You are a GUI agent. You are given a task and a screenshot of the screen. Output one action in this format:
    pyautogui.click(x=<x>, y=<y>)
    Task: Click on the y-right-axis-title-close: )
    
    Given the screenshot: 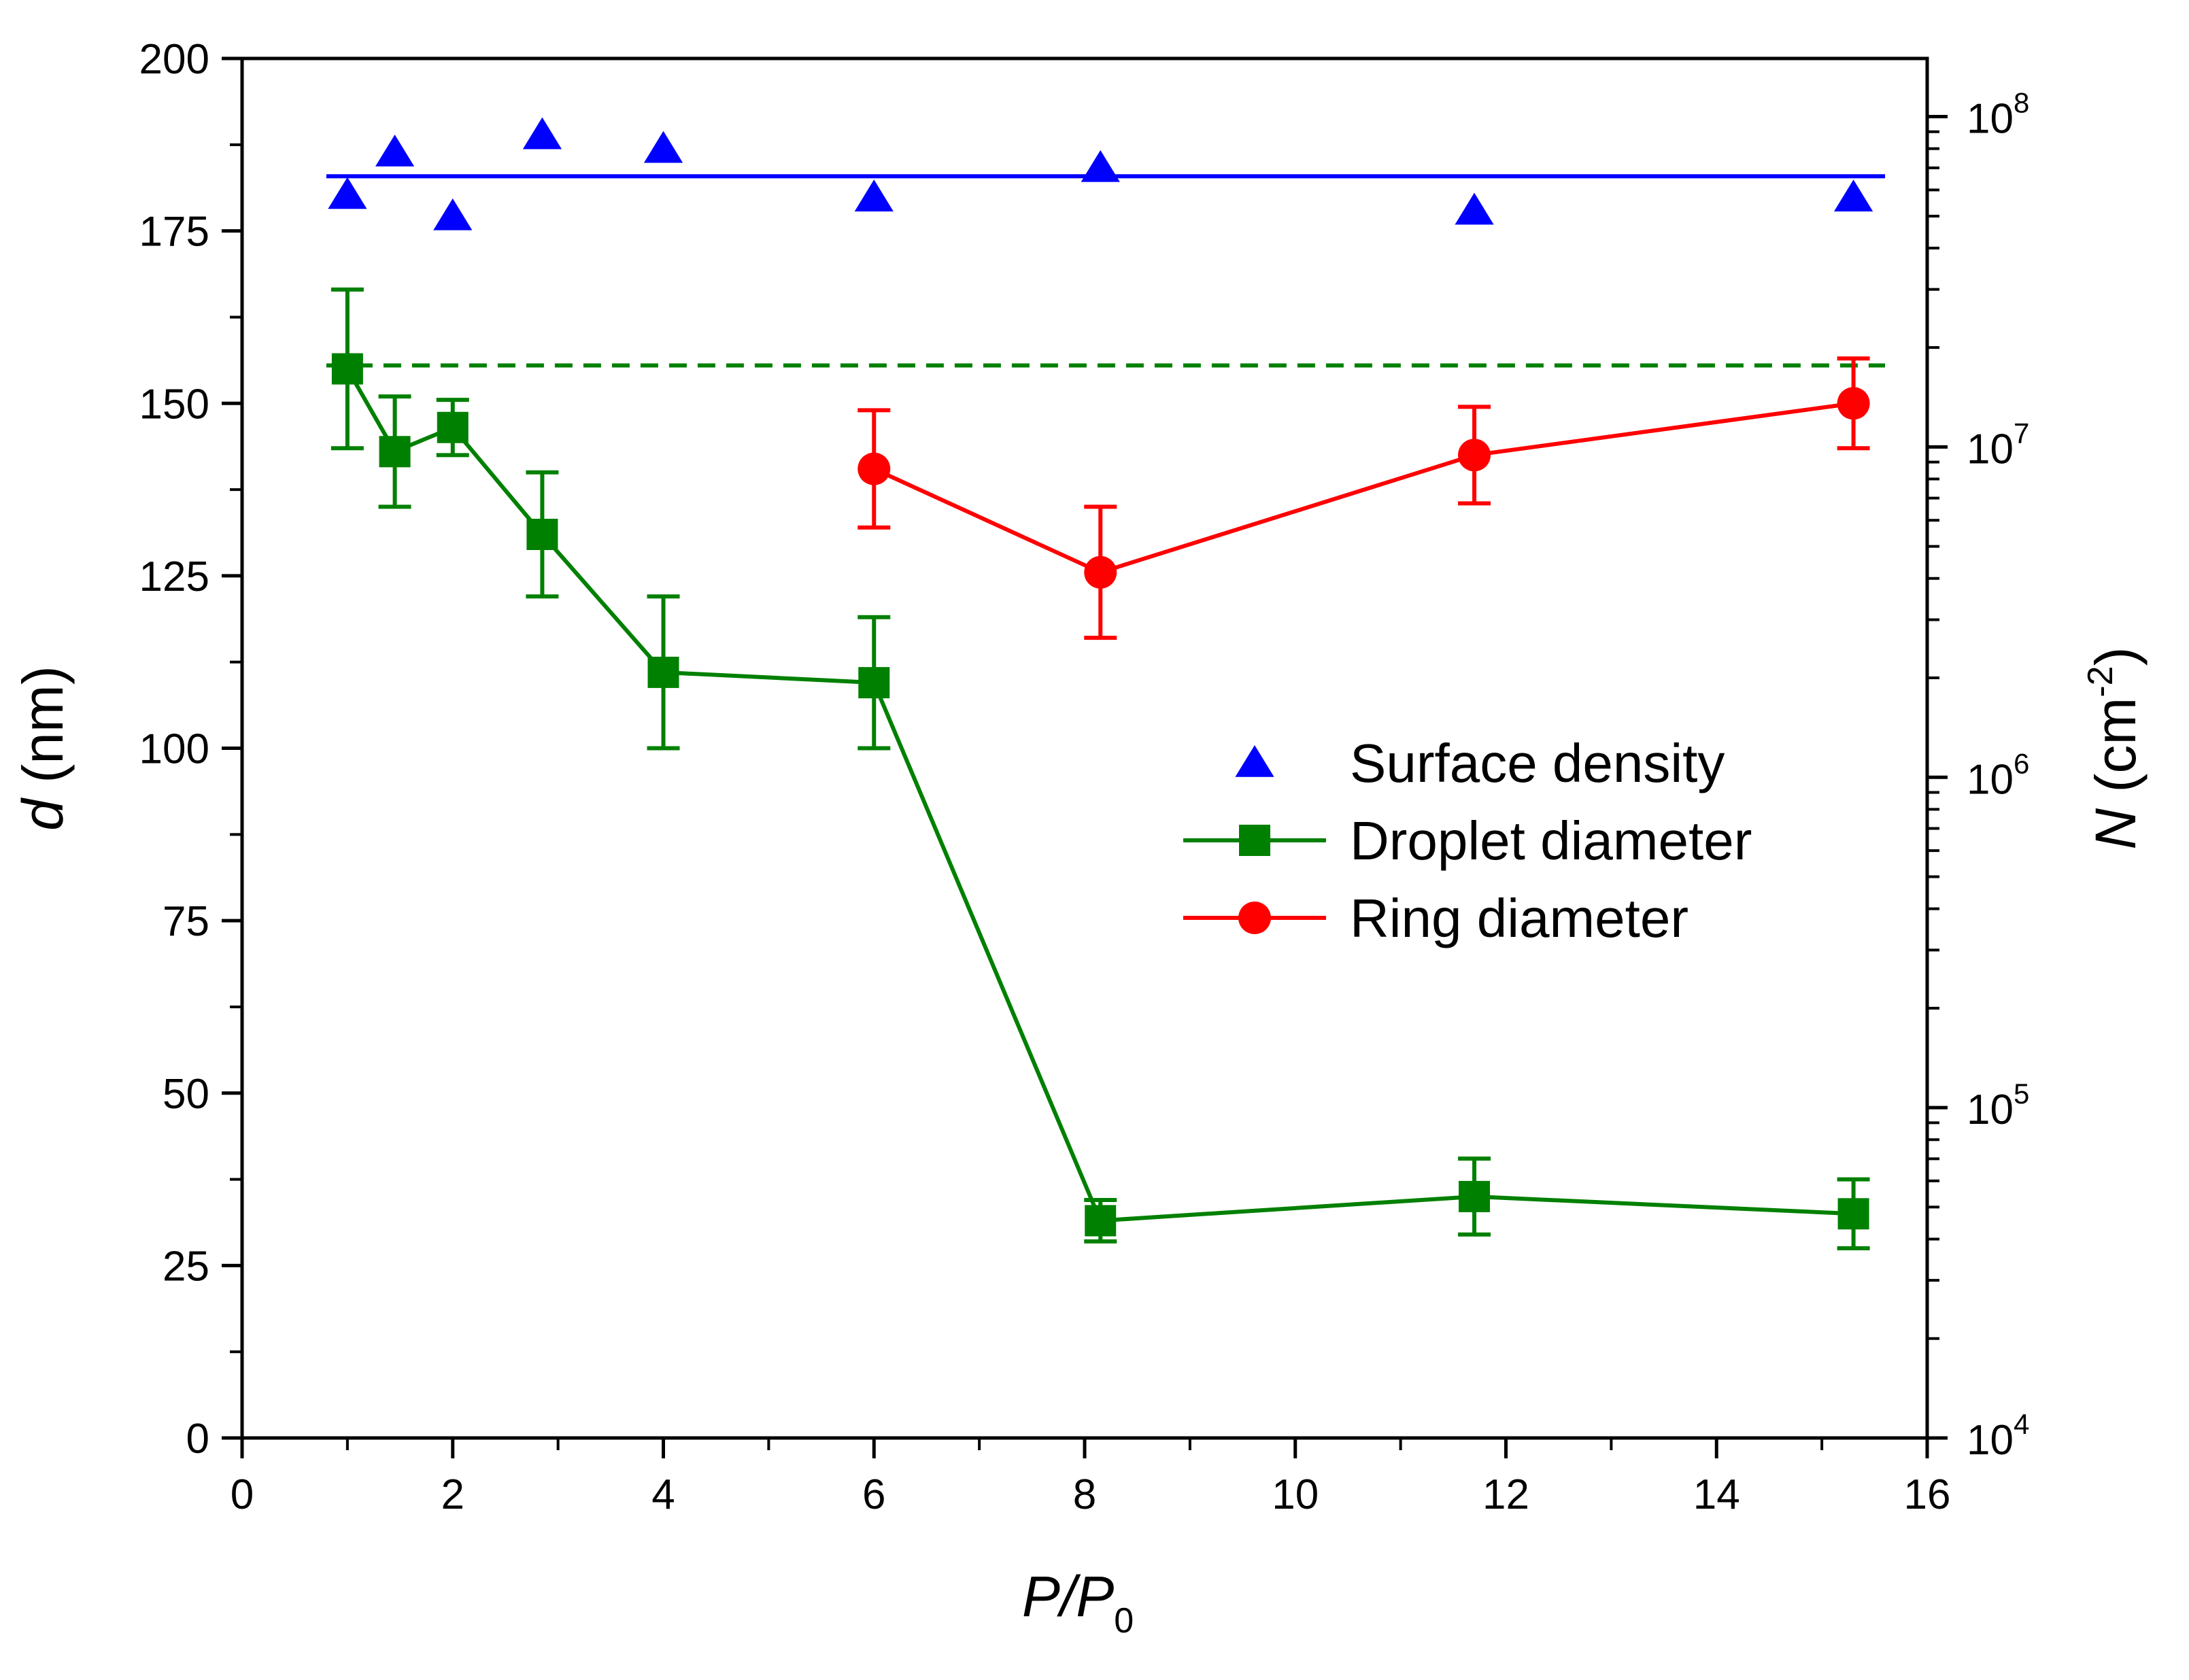 What is the action you would take?
    pyautogui.click(x=2116, y=657)
    